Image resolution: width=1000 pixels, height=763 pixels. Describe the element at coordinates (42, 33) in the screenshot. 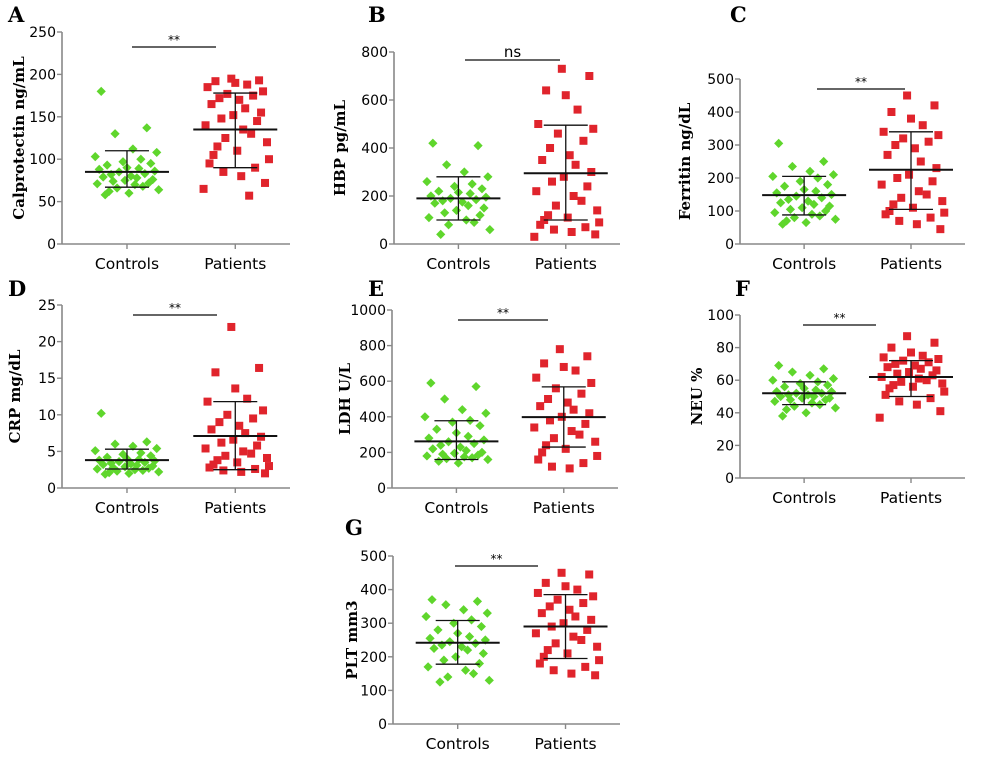

I see `panel-a-y-tick-label: 250` at that location.